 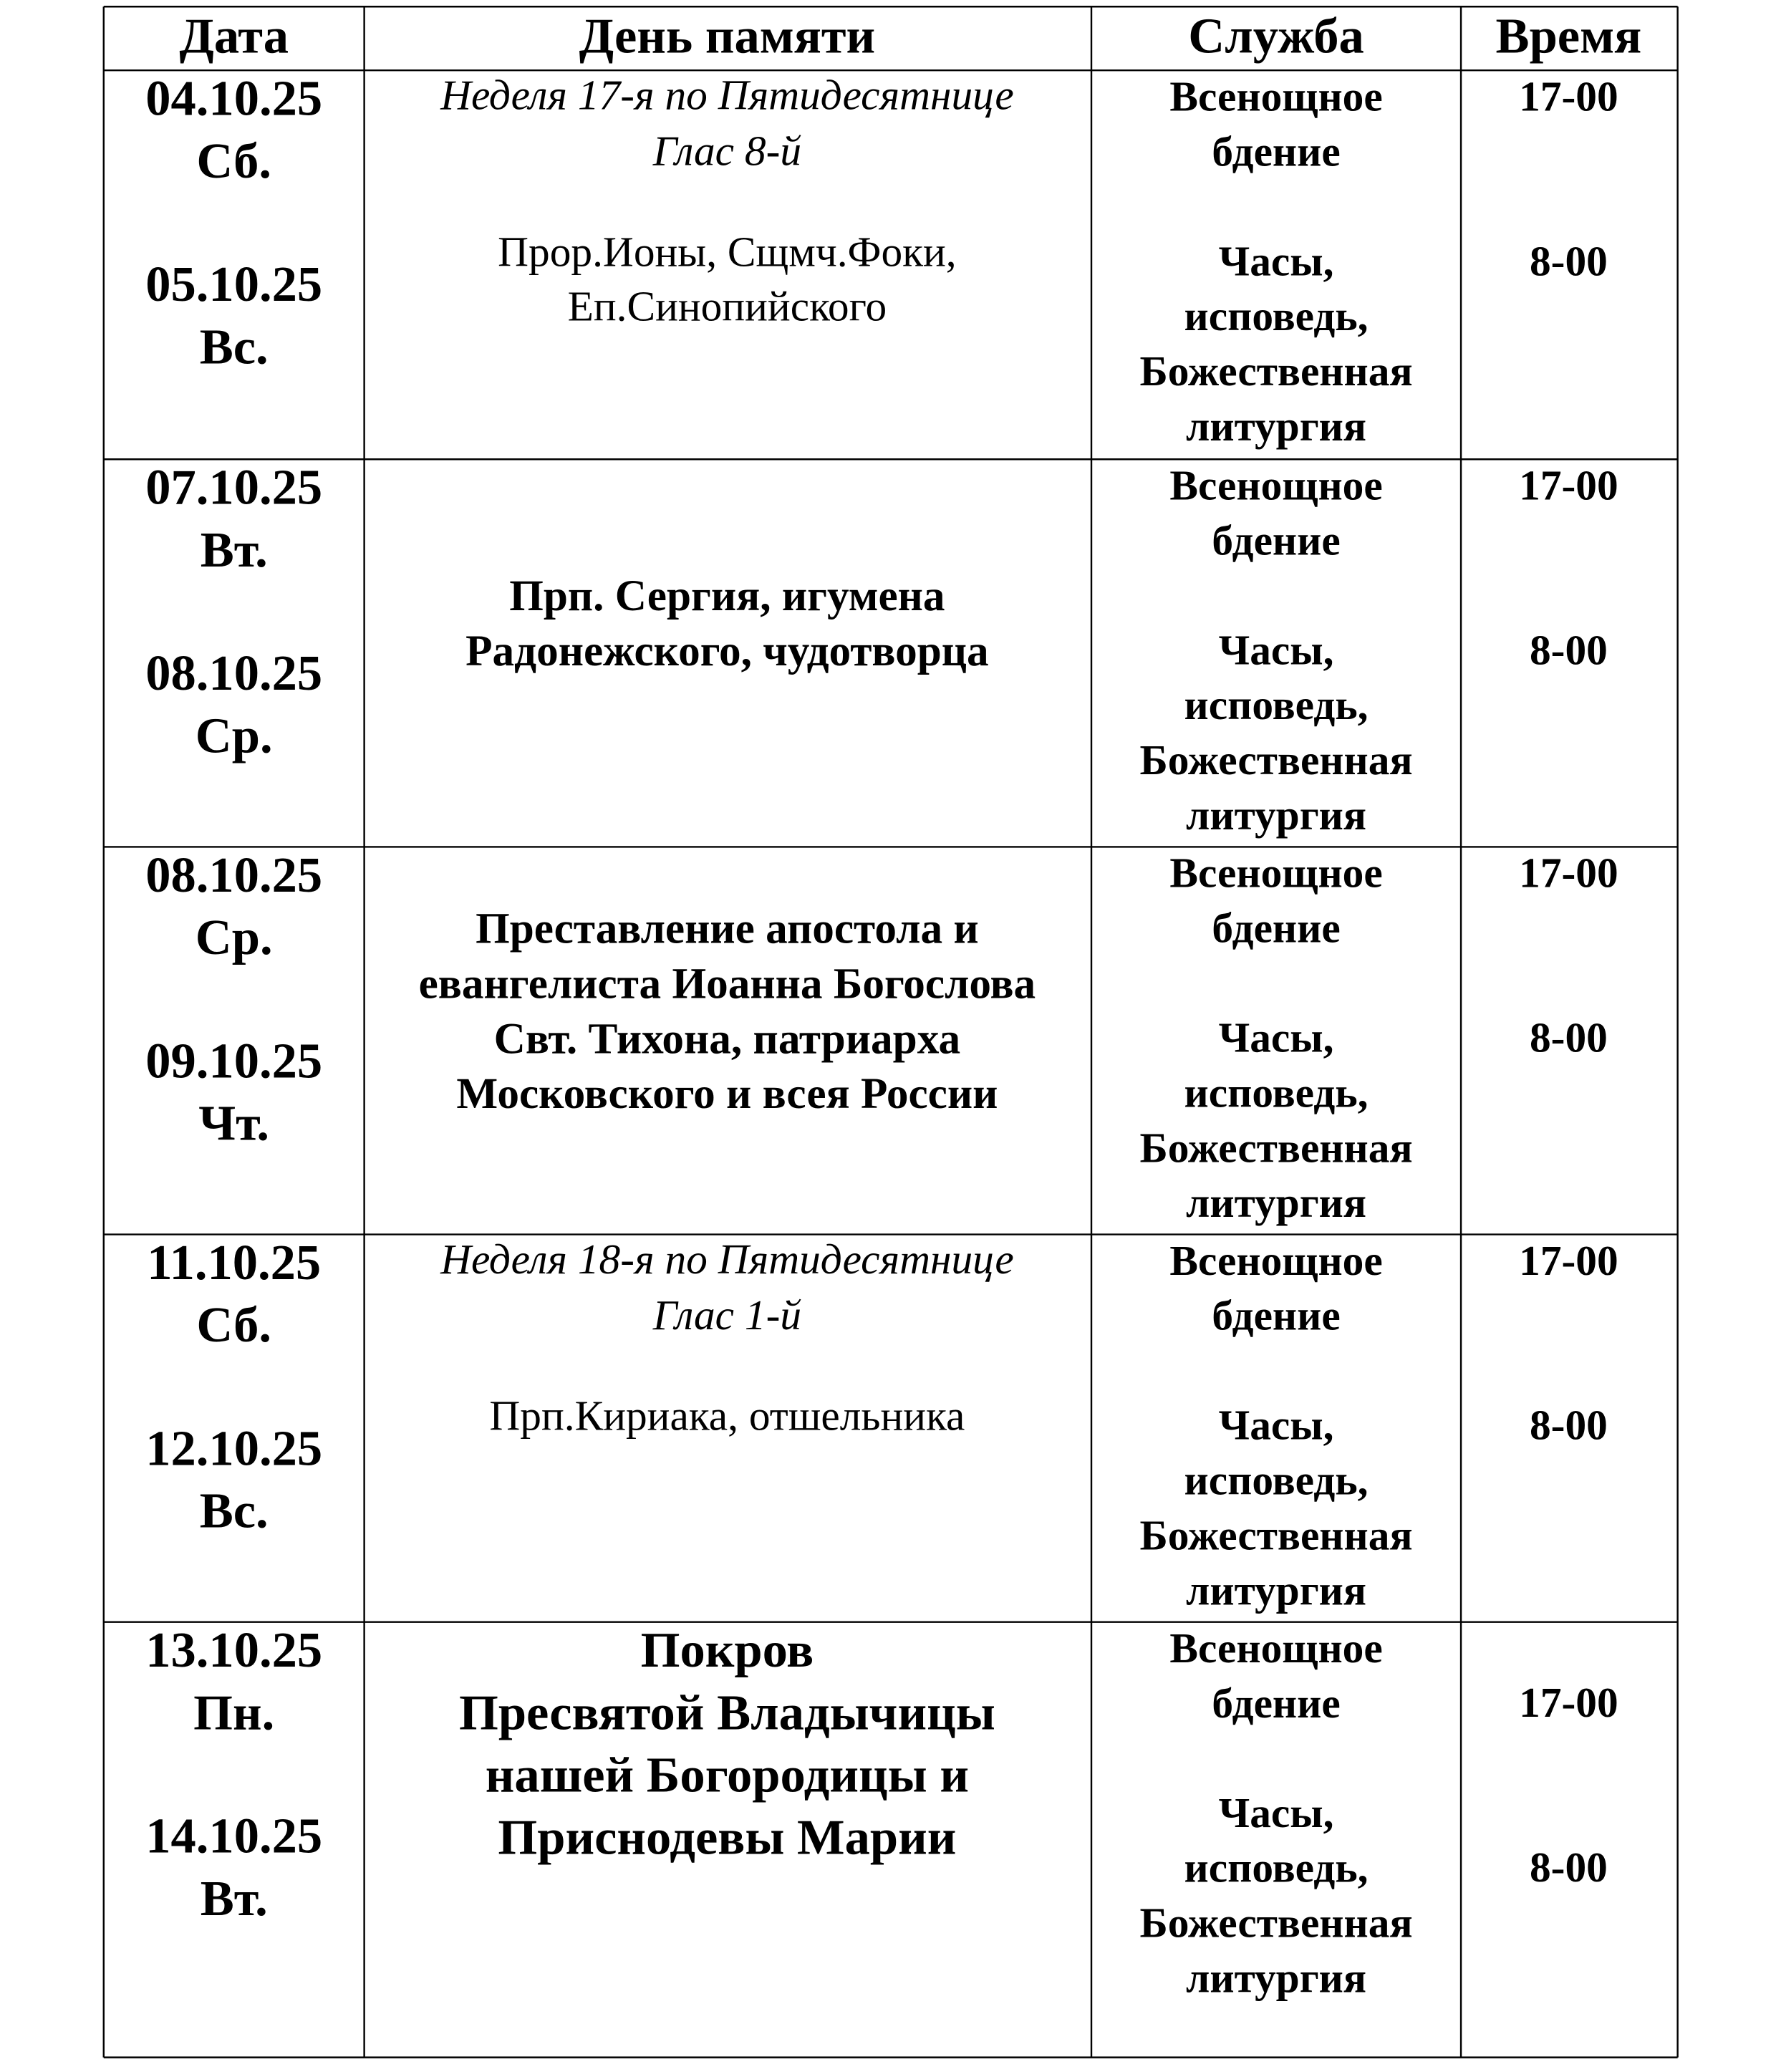 What do you see at coordinates (727, 1775) in the screenshot?
I see `feast-large: нашей Богородицы и` at bounding box center [727, 1775].